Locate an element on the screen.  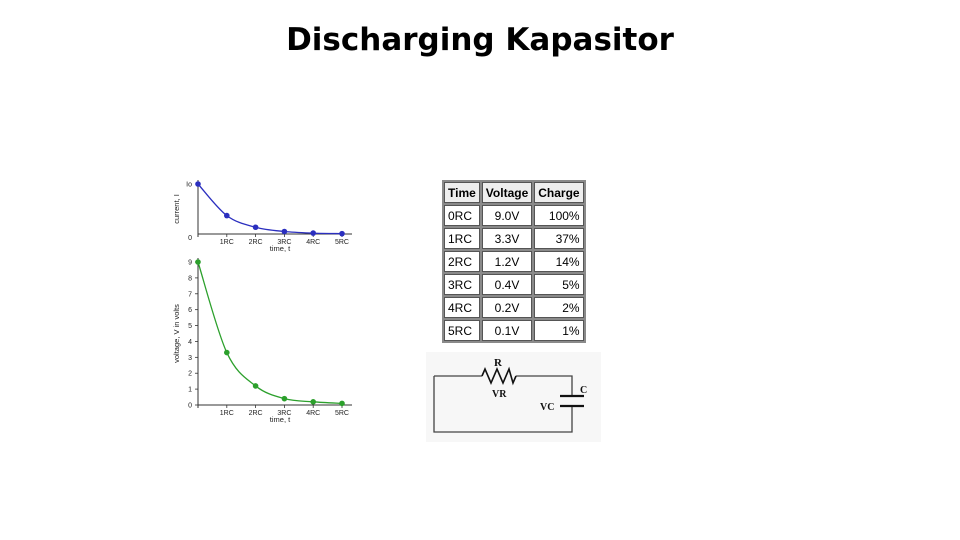
cell-voltage: 9.0V is located at coordinates (507, 215).